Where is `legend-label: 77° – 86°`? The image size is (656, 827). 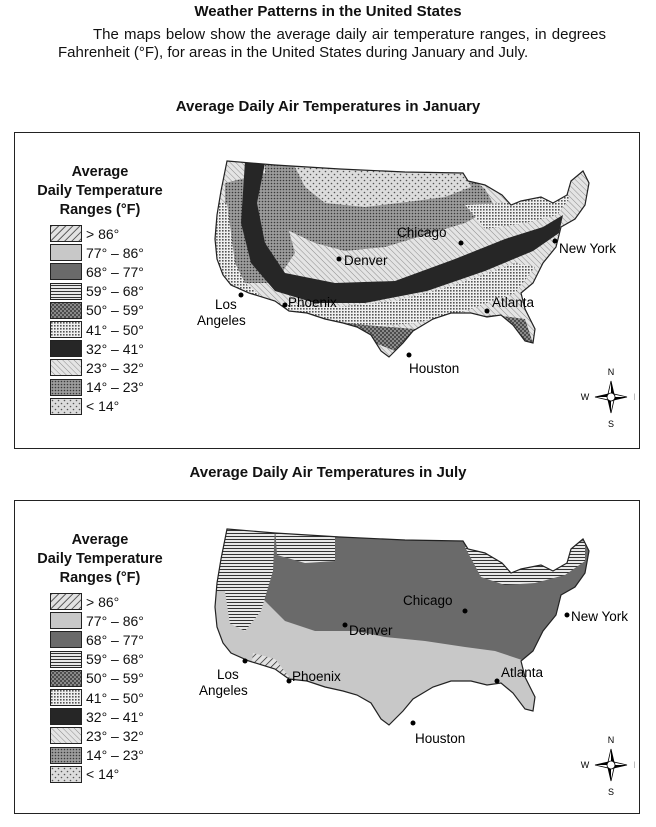 legend-label: 77° – 86° is located at coordinates (115, 252).